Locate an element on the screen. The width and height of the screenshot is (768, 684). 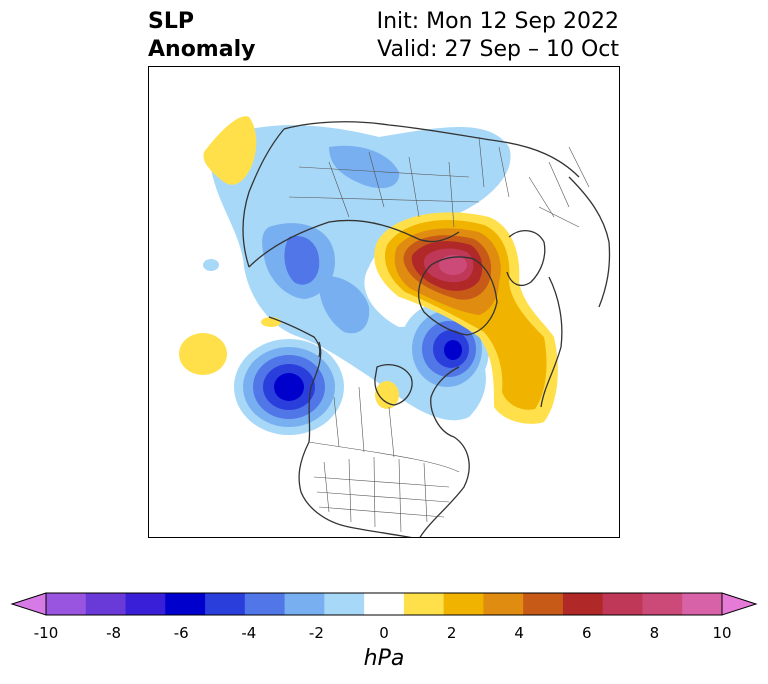
colorbar-tick-label: -6 is located at coordinates (181, 633).